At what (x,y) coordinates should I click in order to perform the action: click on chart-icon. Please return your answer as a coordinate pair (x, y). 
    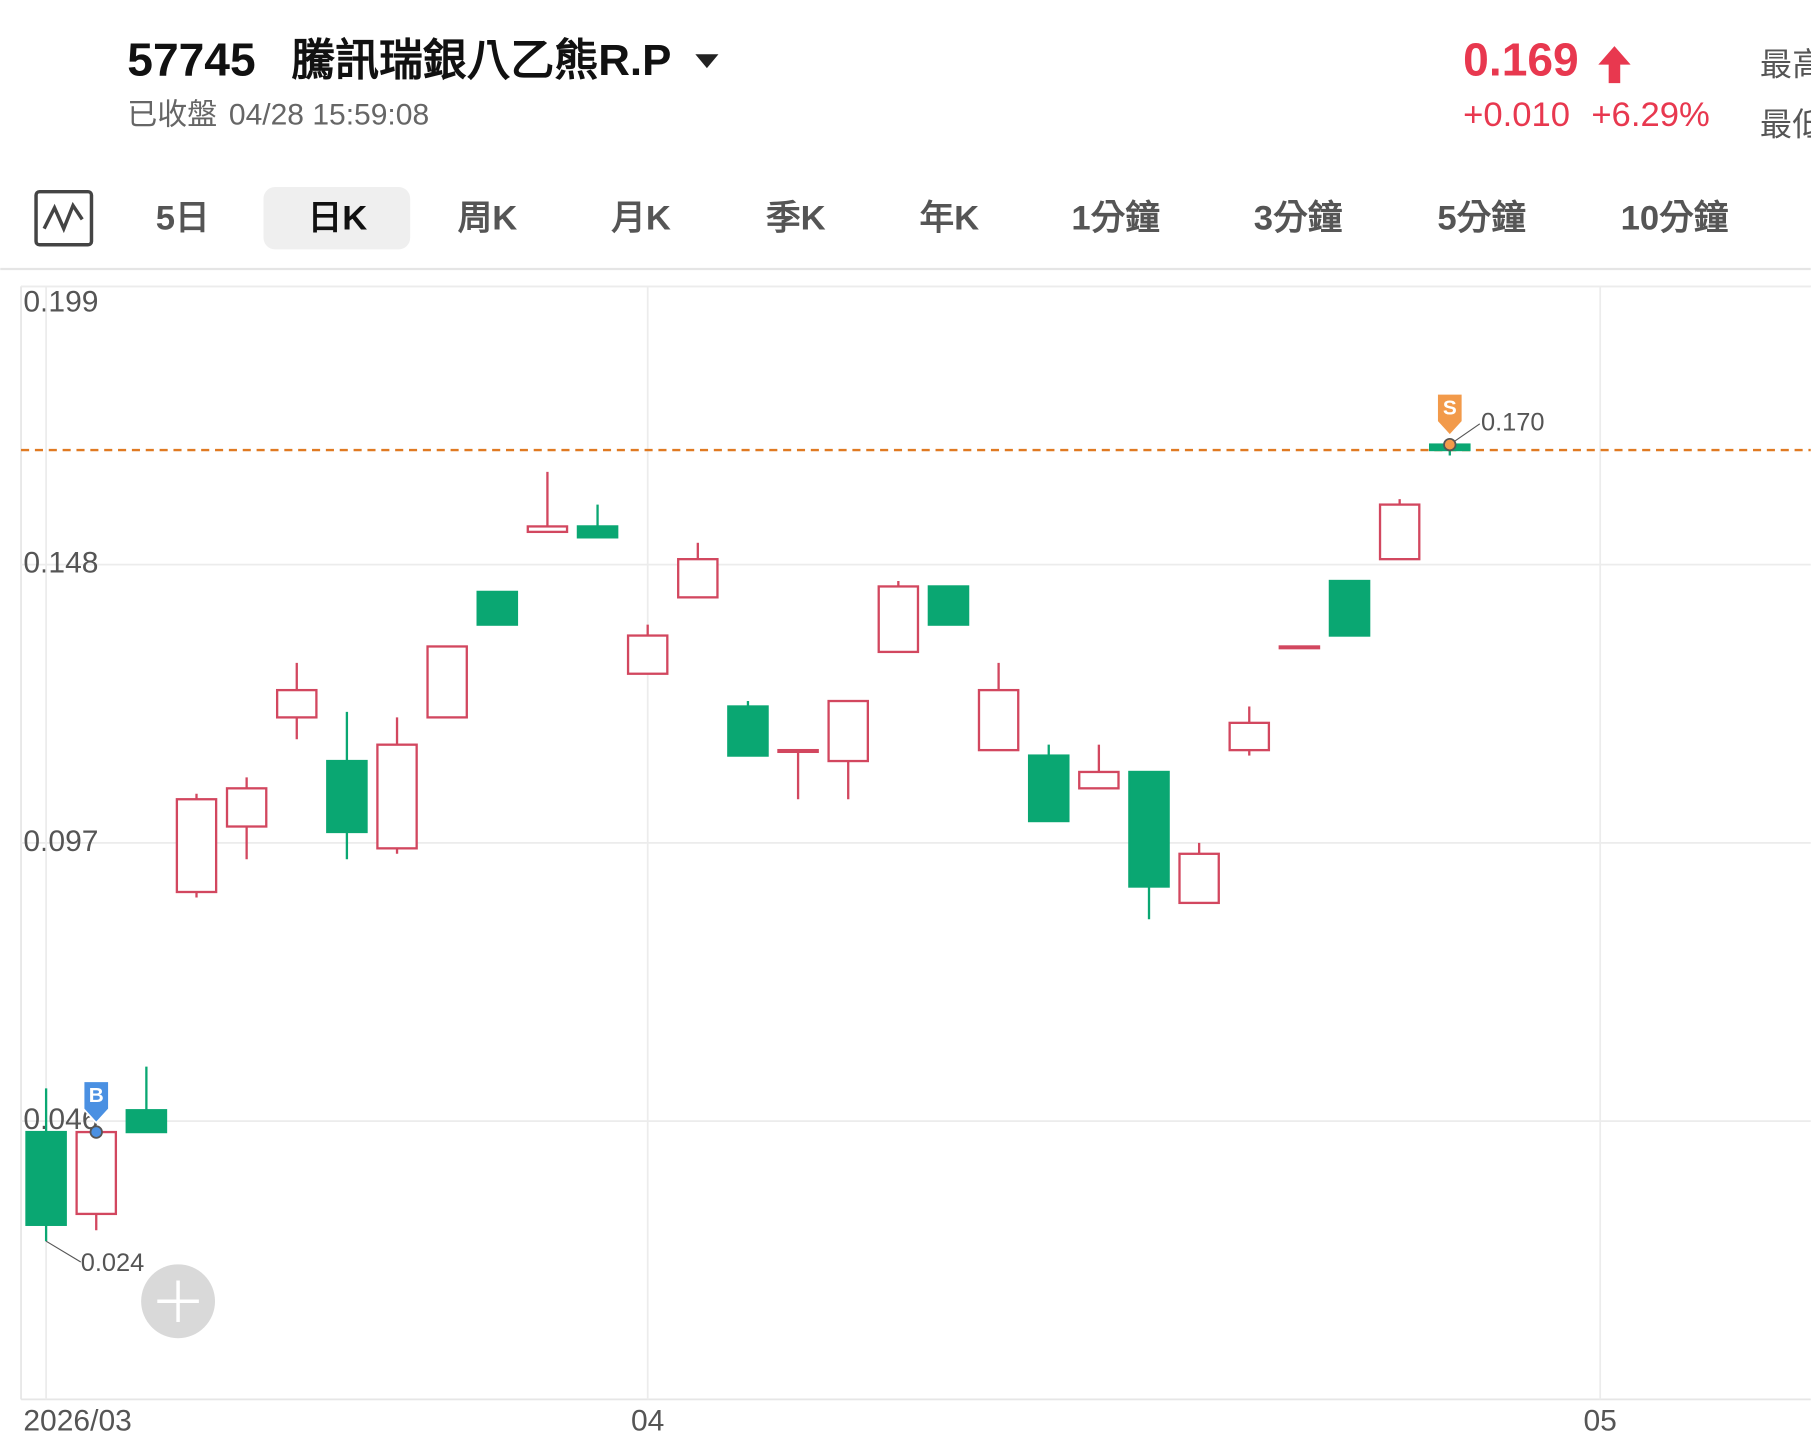
    Looking at the image, I should click on (64, 218).